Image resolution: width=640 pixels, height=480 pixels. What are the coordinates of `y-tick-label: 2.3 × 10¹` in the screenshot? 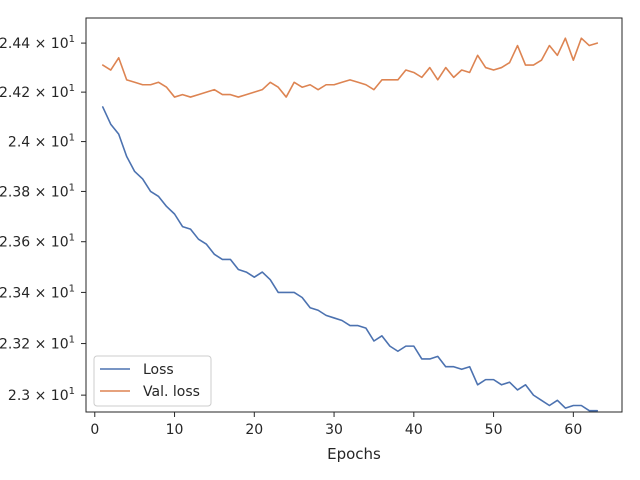 It's located at (41, 395).